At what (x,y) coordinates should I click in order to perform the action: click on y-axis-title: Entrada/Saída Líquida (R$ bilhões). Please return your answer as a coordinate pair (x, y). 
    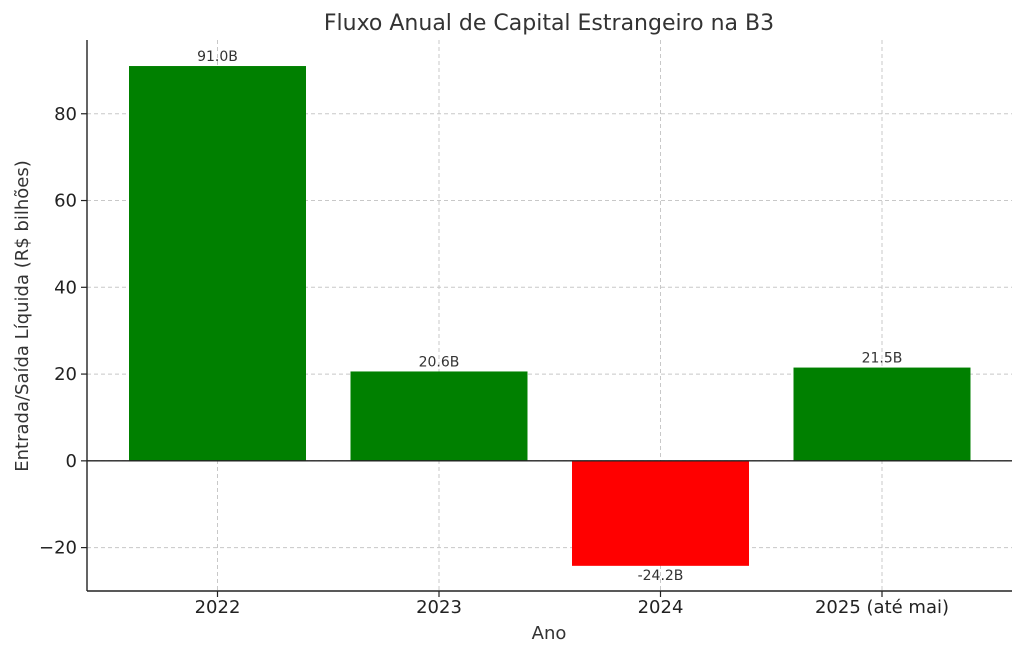
    Looking at the image, I should click on (22, 316).